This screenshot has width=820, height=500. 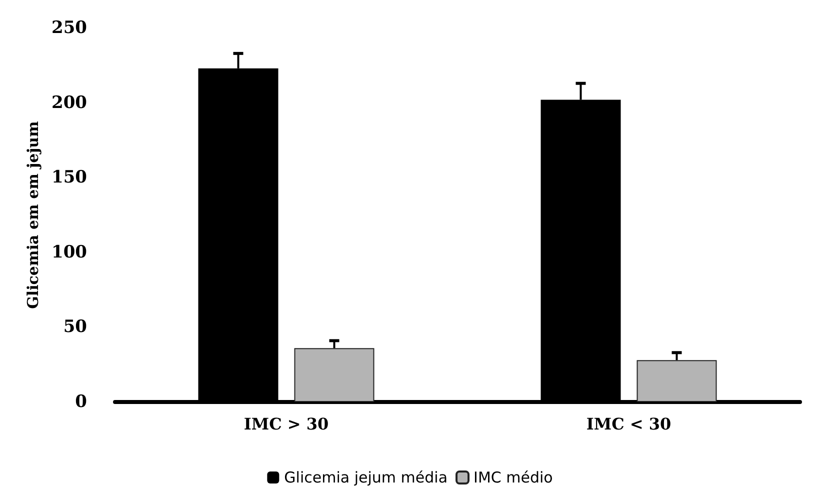 I want to click on y-axis-title: Glicemia em em jejum, so click(x=33, y=214).